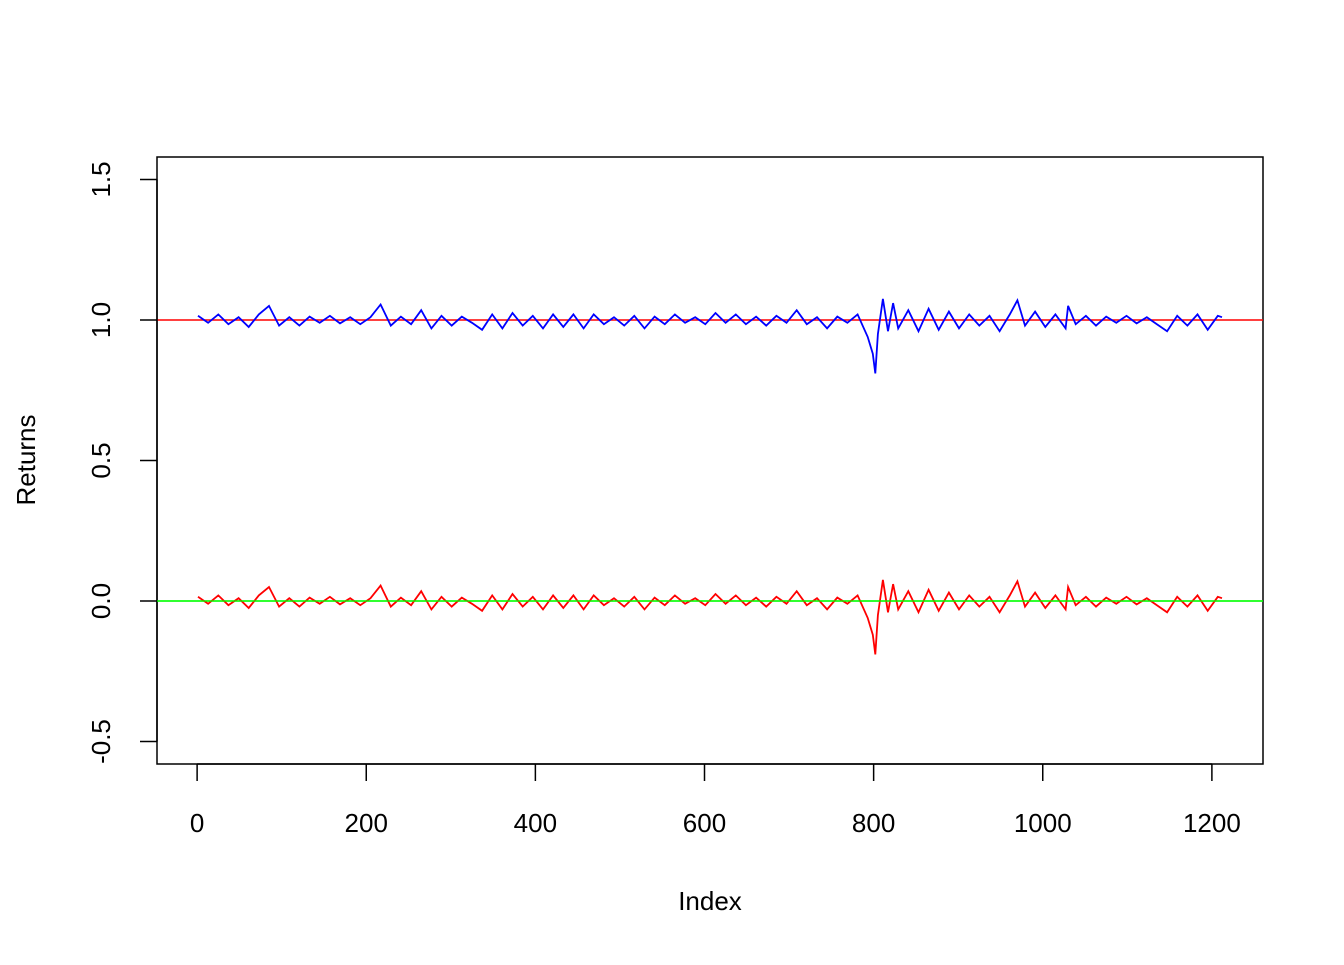 This screenshot has height=965, width=1344. I want to click on y-tick-label: -0.5, so click(101, 741).